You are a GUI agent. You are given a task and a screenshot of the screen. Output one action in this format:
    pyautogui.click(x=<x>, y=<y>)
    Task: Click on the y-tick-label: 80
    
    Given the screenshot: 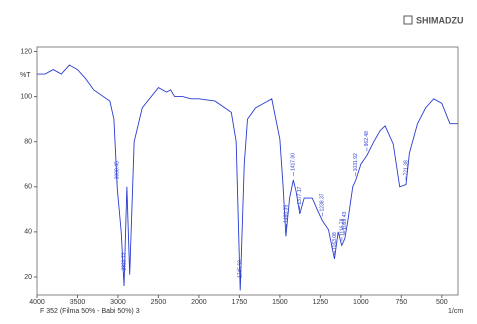 What is the action you would take?
    pyautogui.click(x=28, y=142)
    